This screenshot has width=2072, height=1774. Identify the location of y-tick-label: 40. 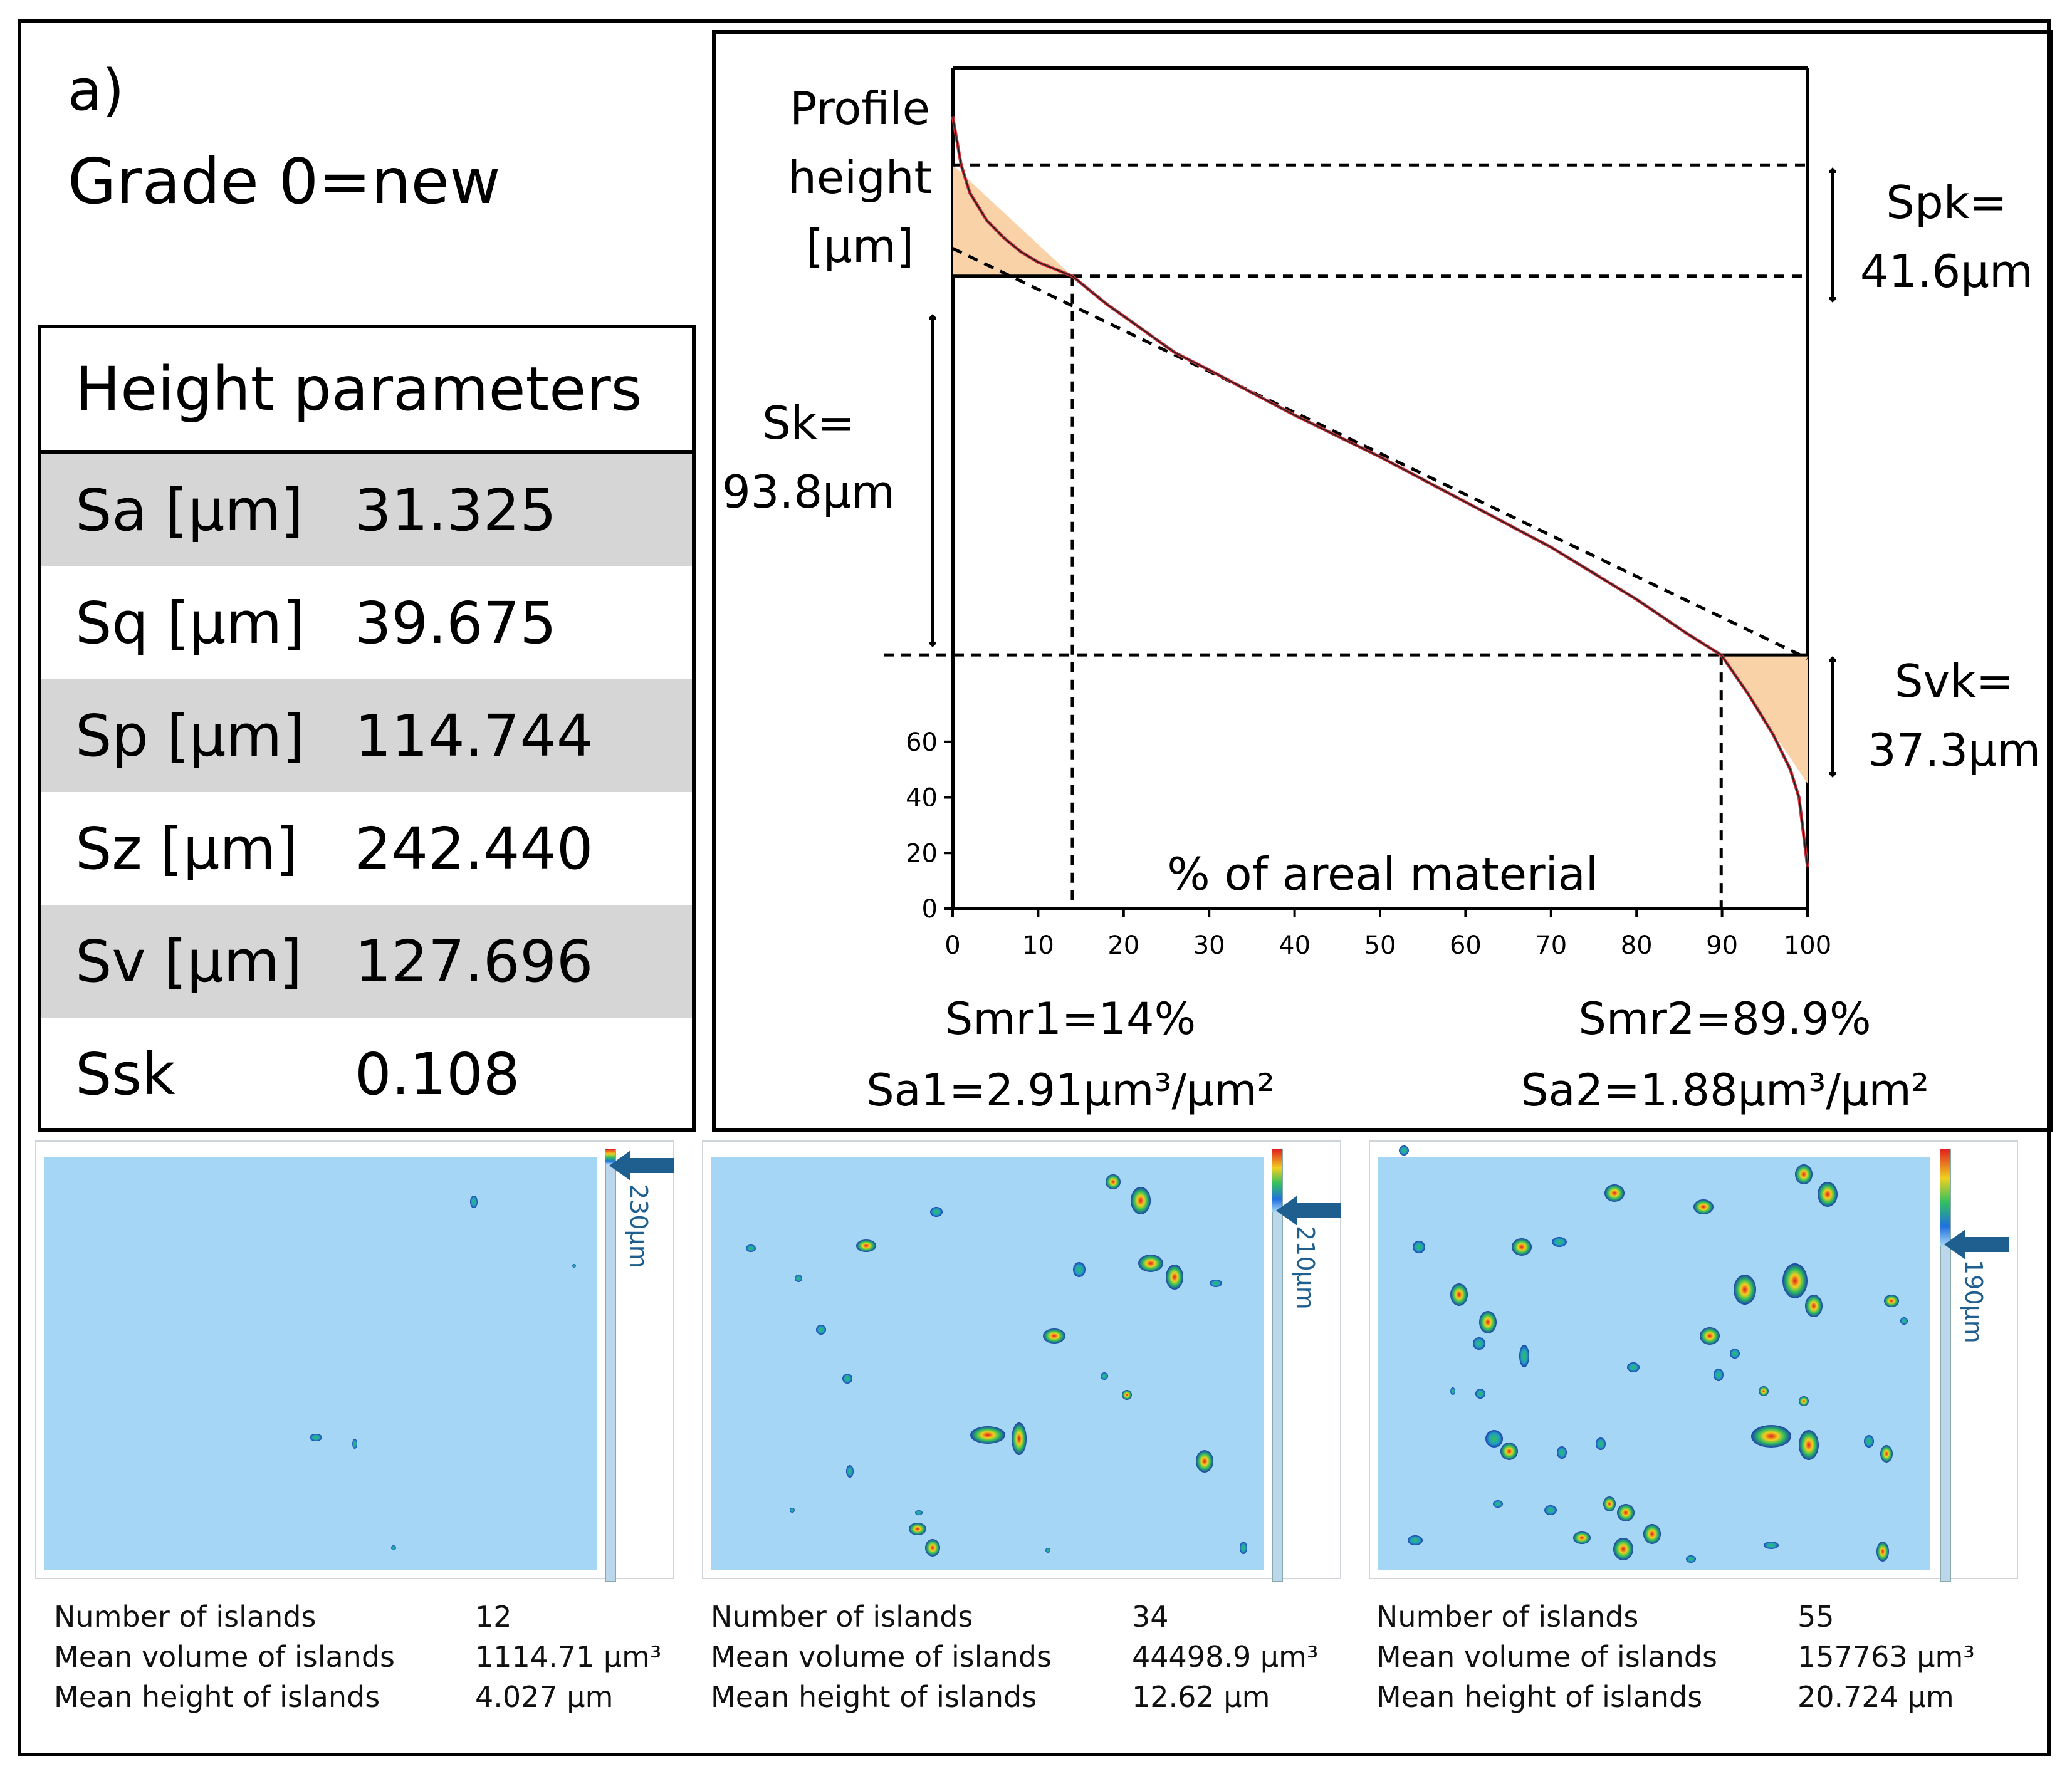
(922, 799).